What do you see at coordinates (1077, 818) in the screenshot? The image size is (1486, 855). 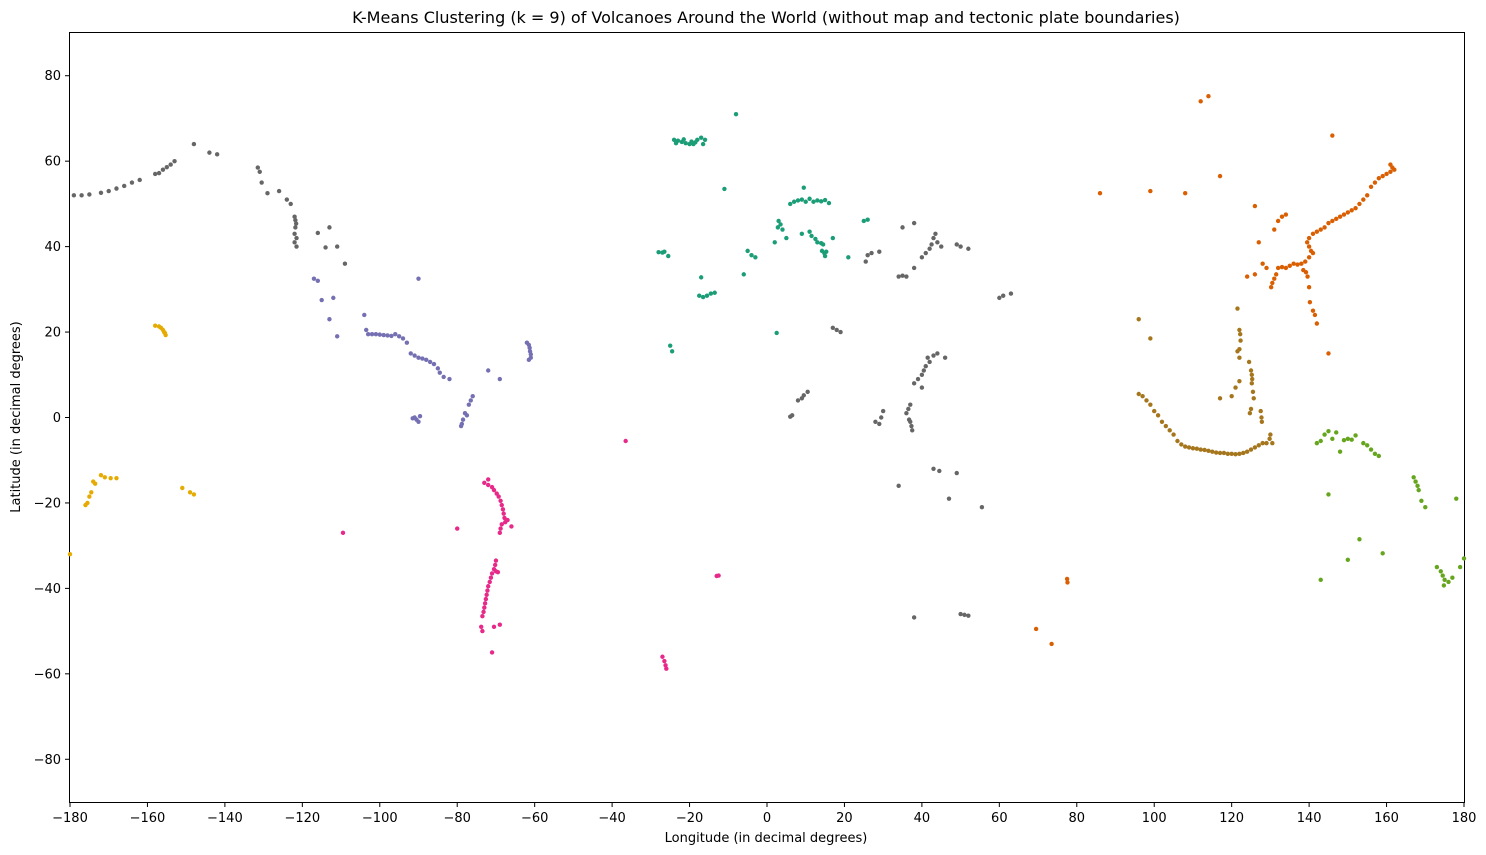 I see `x-tick-label: 80` at bounding box center [1077, 818].